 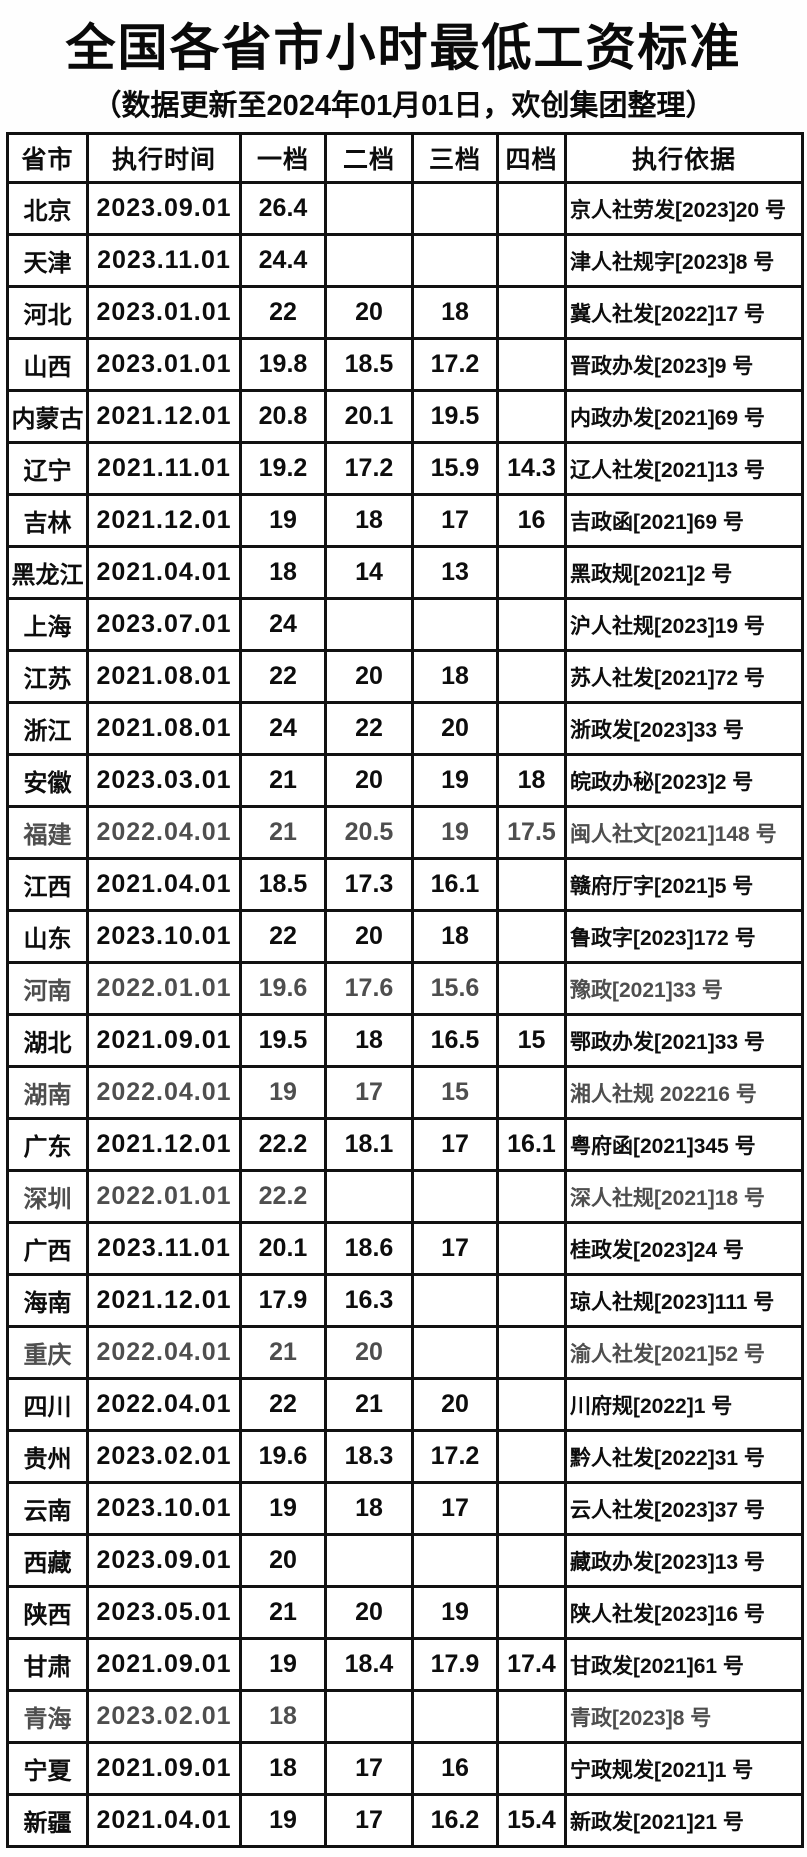 What do you see at coordinates (164, 1612) in the screenshot?
I see `cell-date: 2023.05.01` at bounding box center [164, 1612].